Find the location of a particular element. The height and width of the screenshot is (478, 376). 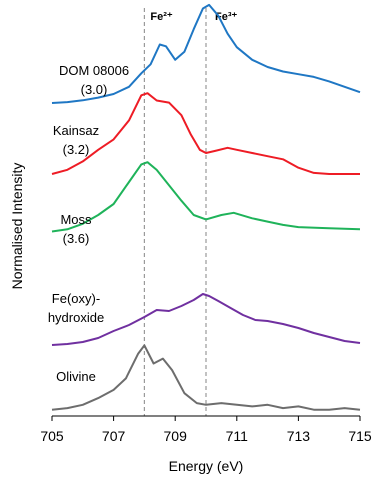

x-tick-label: 705 is located at coordinates (52, 436).